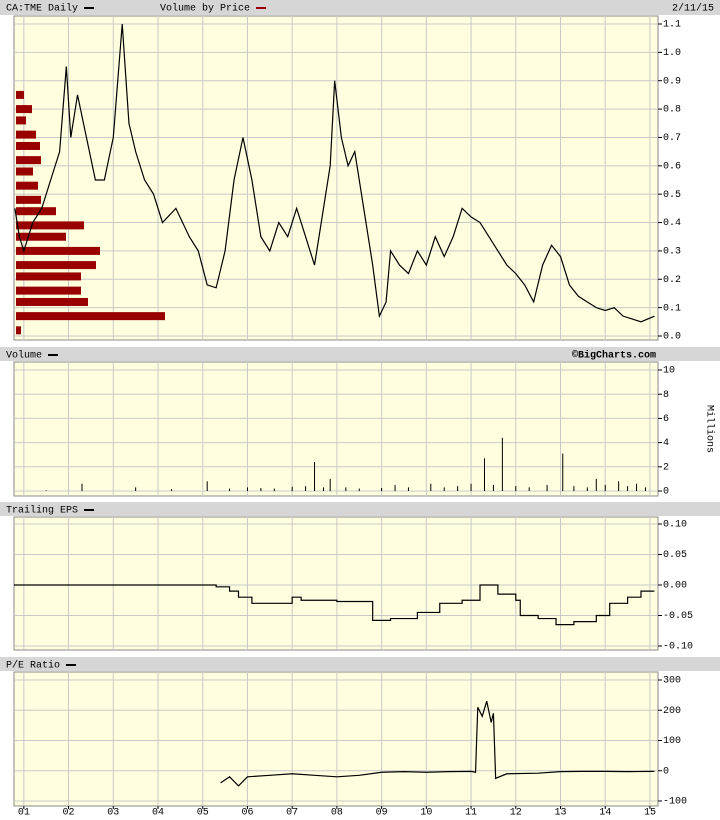 The image size is (720, 820). What do you see at coordinates (675, 586) in the screenshot?
I see `y-tick-label: 0.00` at bounding box center [675, 586].